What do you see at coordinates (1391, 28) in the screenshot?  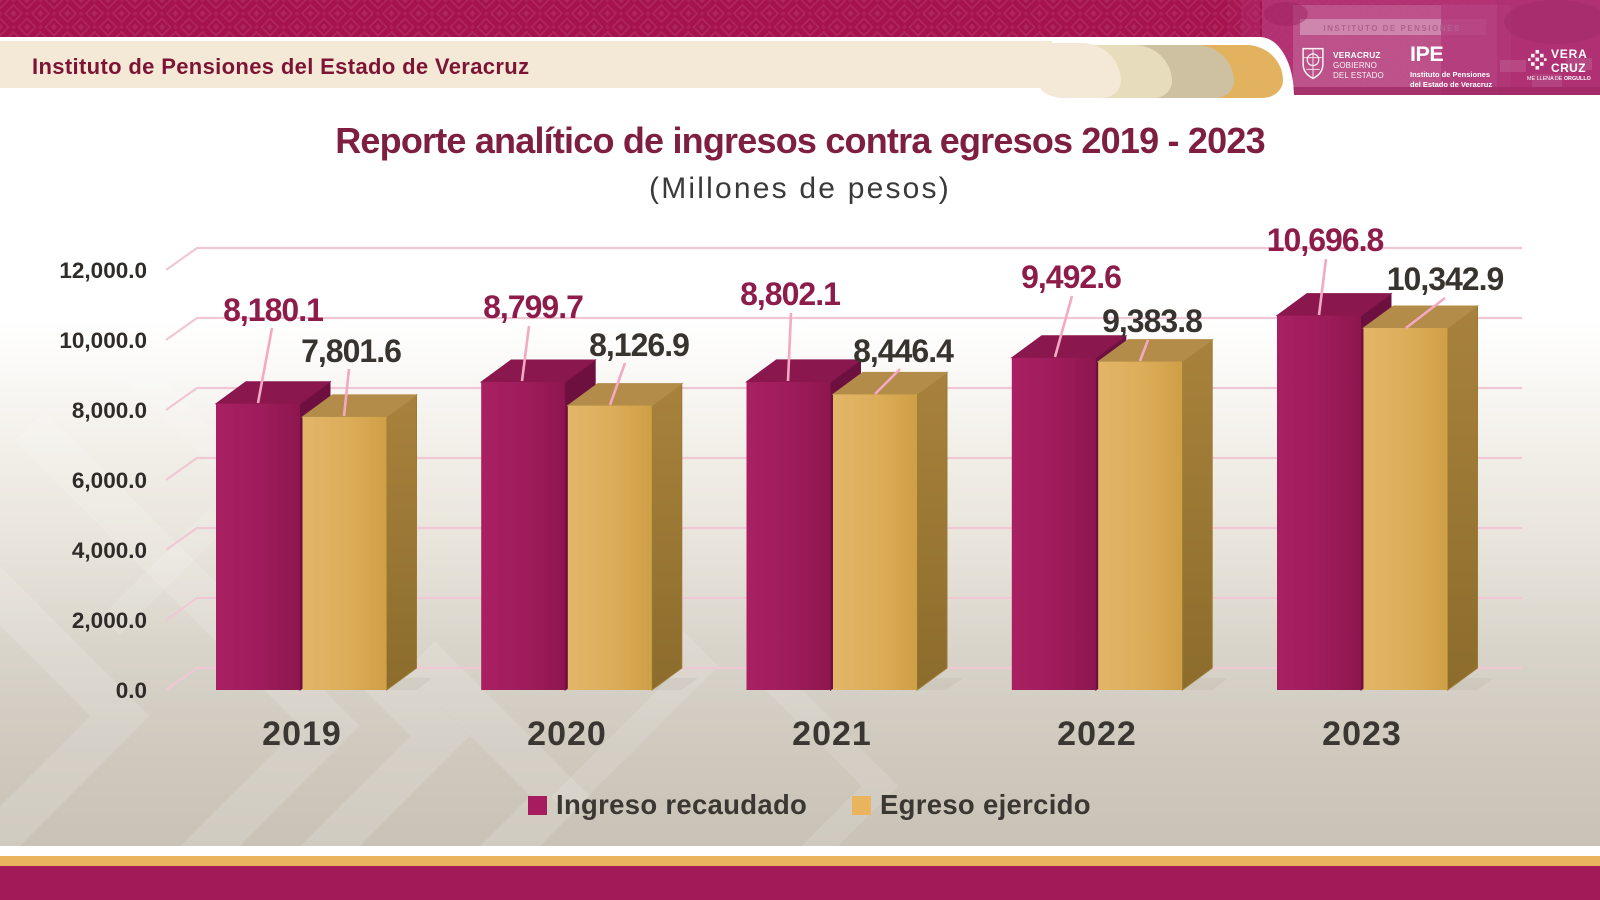 I see `svg-text: INSTITUTO DE PENSIONES` at bounding box center [1391, 28].